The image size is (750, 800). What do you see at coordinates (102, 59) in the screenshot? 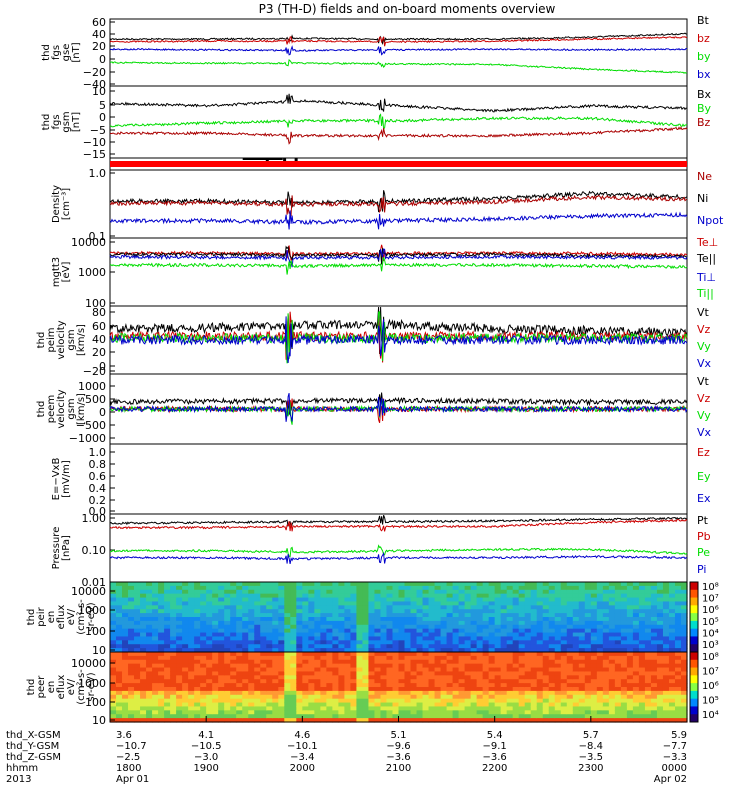
I see `y-tick-label: 0` at bounding box center [102, 59].